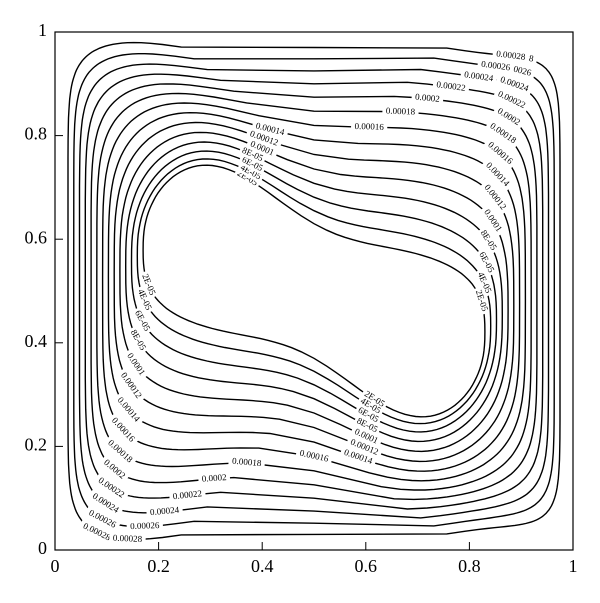  Describe the element at coordinates (55, 566) in the screenshot. I see `x-tick-label: 0` at that location.